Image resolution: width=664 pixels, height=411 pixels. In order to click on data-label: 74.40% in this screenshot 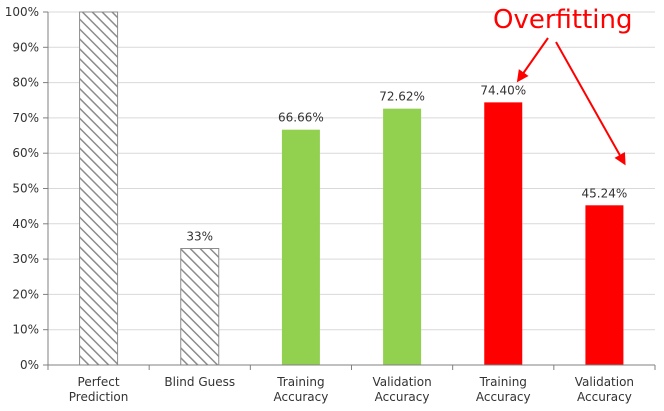, I will do `click(503, 90)`.